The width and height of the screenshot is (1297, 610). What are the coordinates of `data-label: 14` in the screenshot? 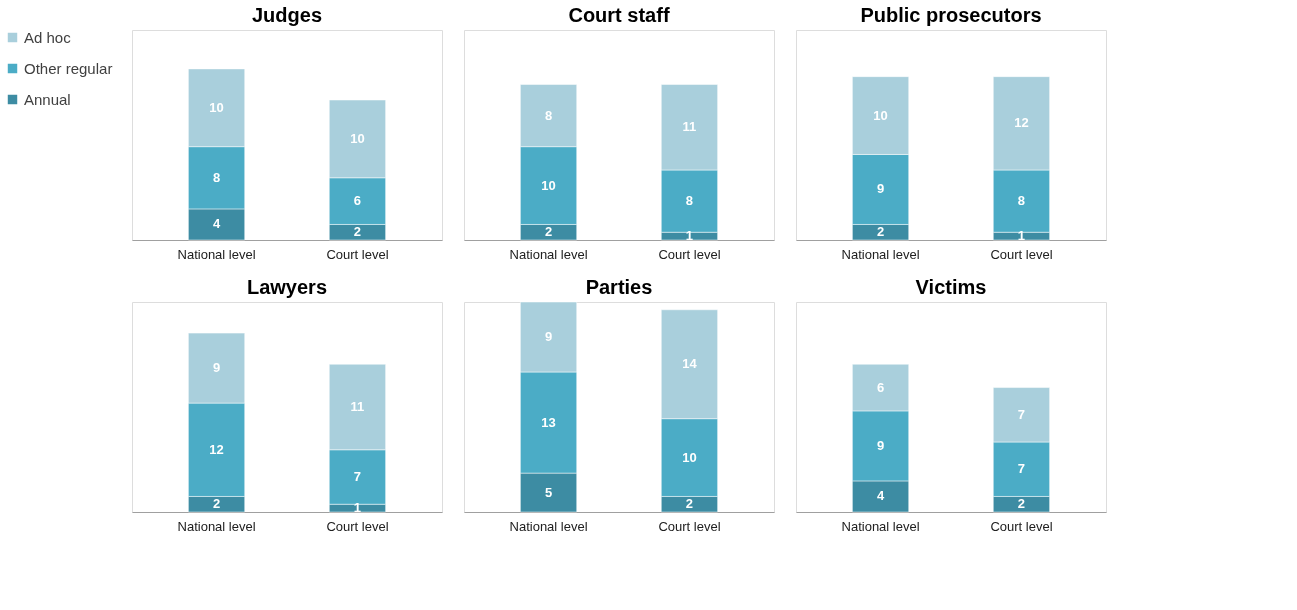 It's located at (690, 364).